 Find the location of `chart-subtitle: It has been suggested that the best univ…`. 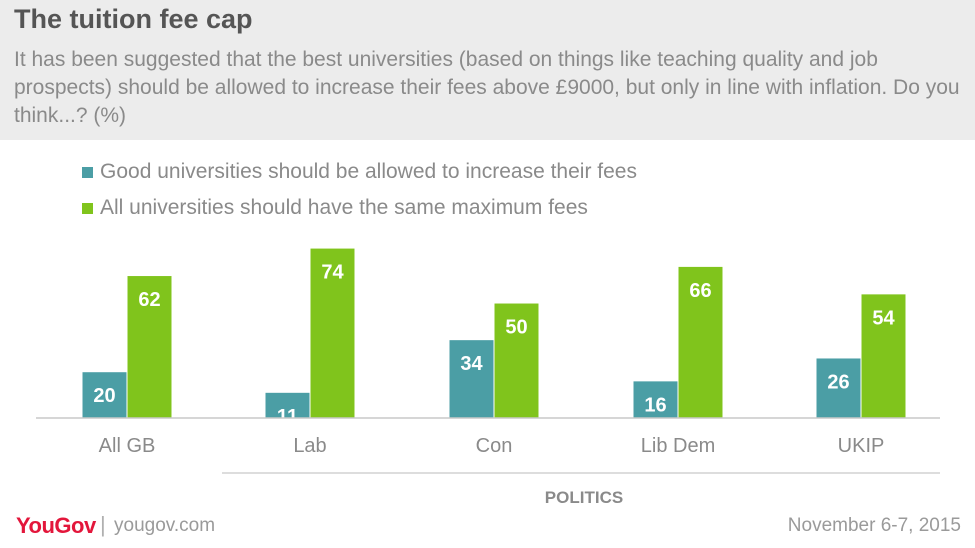

chart-subtitle: It has been suggested that the best univ… is located at coordinates (487, 87).